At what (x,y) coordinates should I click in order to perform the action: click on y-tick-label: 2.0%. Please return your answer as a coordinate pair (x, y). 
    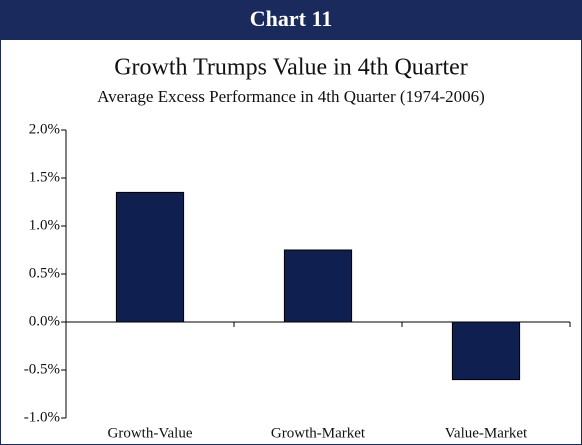
    Looking at the image, I should click on (44, 129).